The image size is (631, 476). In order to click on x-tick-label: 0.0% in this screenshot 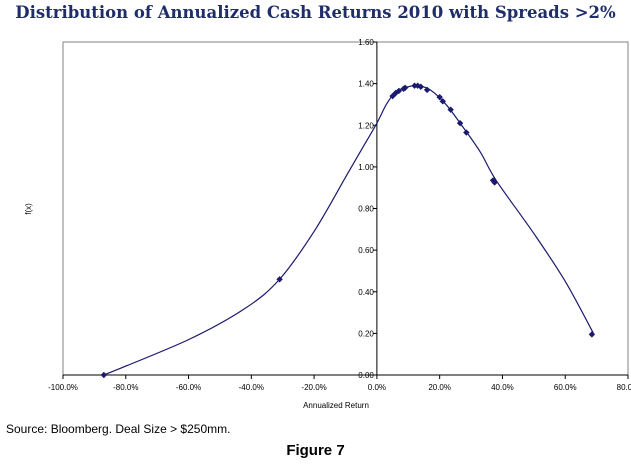, I will do `click(377, 387)`.